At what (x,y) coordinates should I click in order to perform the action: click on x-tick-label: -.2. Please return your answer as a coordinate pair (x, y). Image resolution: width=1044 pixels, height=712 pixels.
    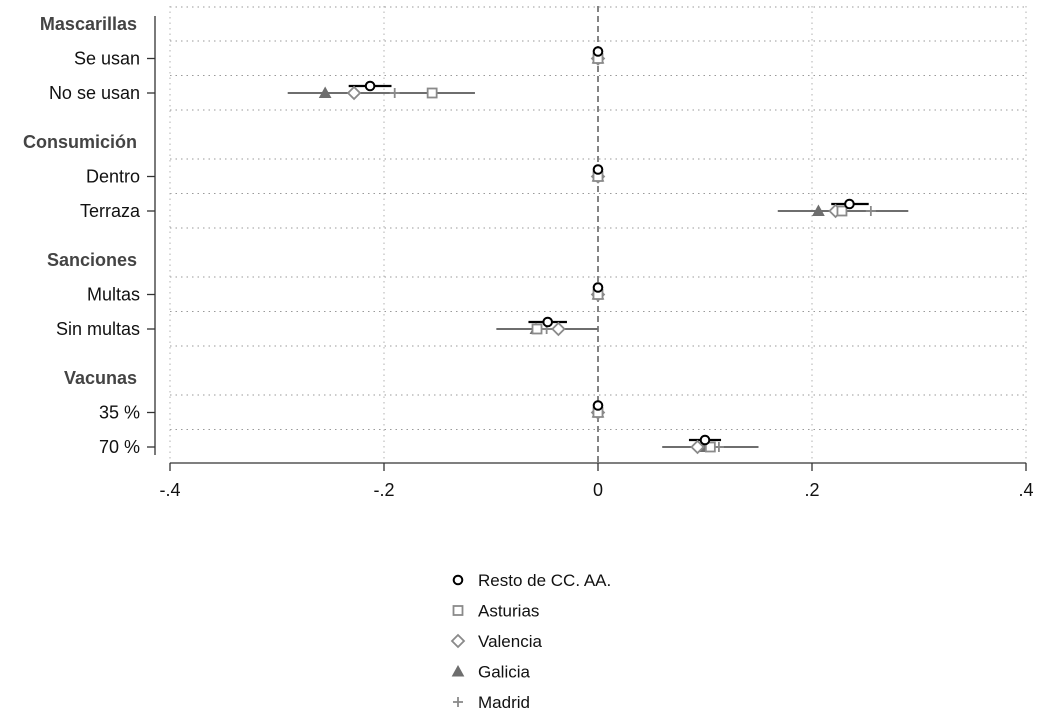
    Looking at the image, I should click on (383, 490).